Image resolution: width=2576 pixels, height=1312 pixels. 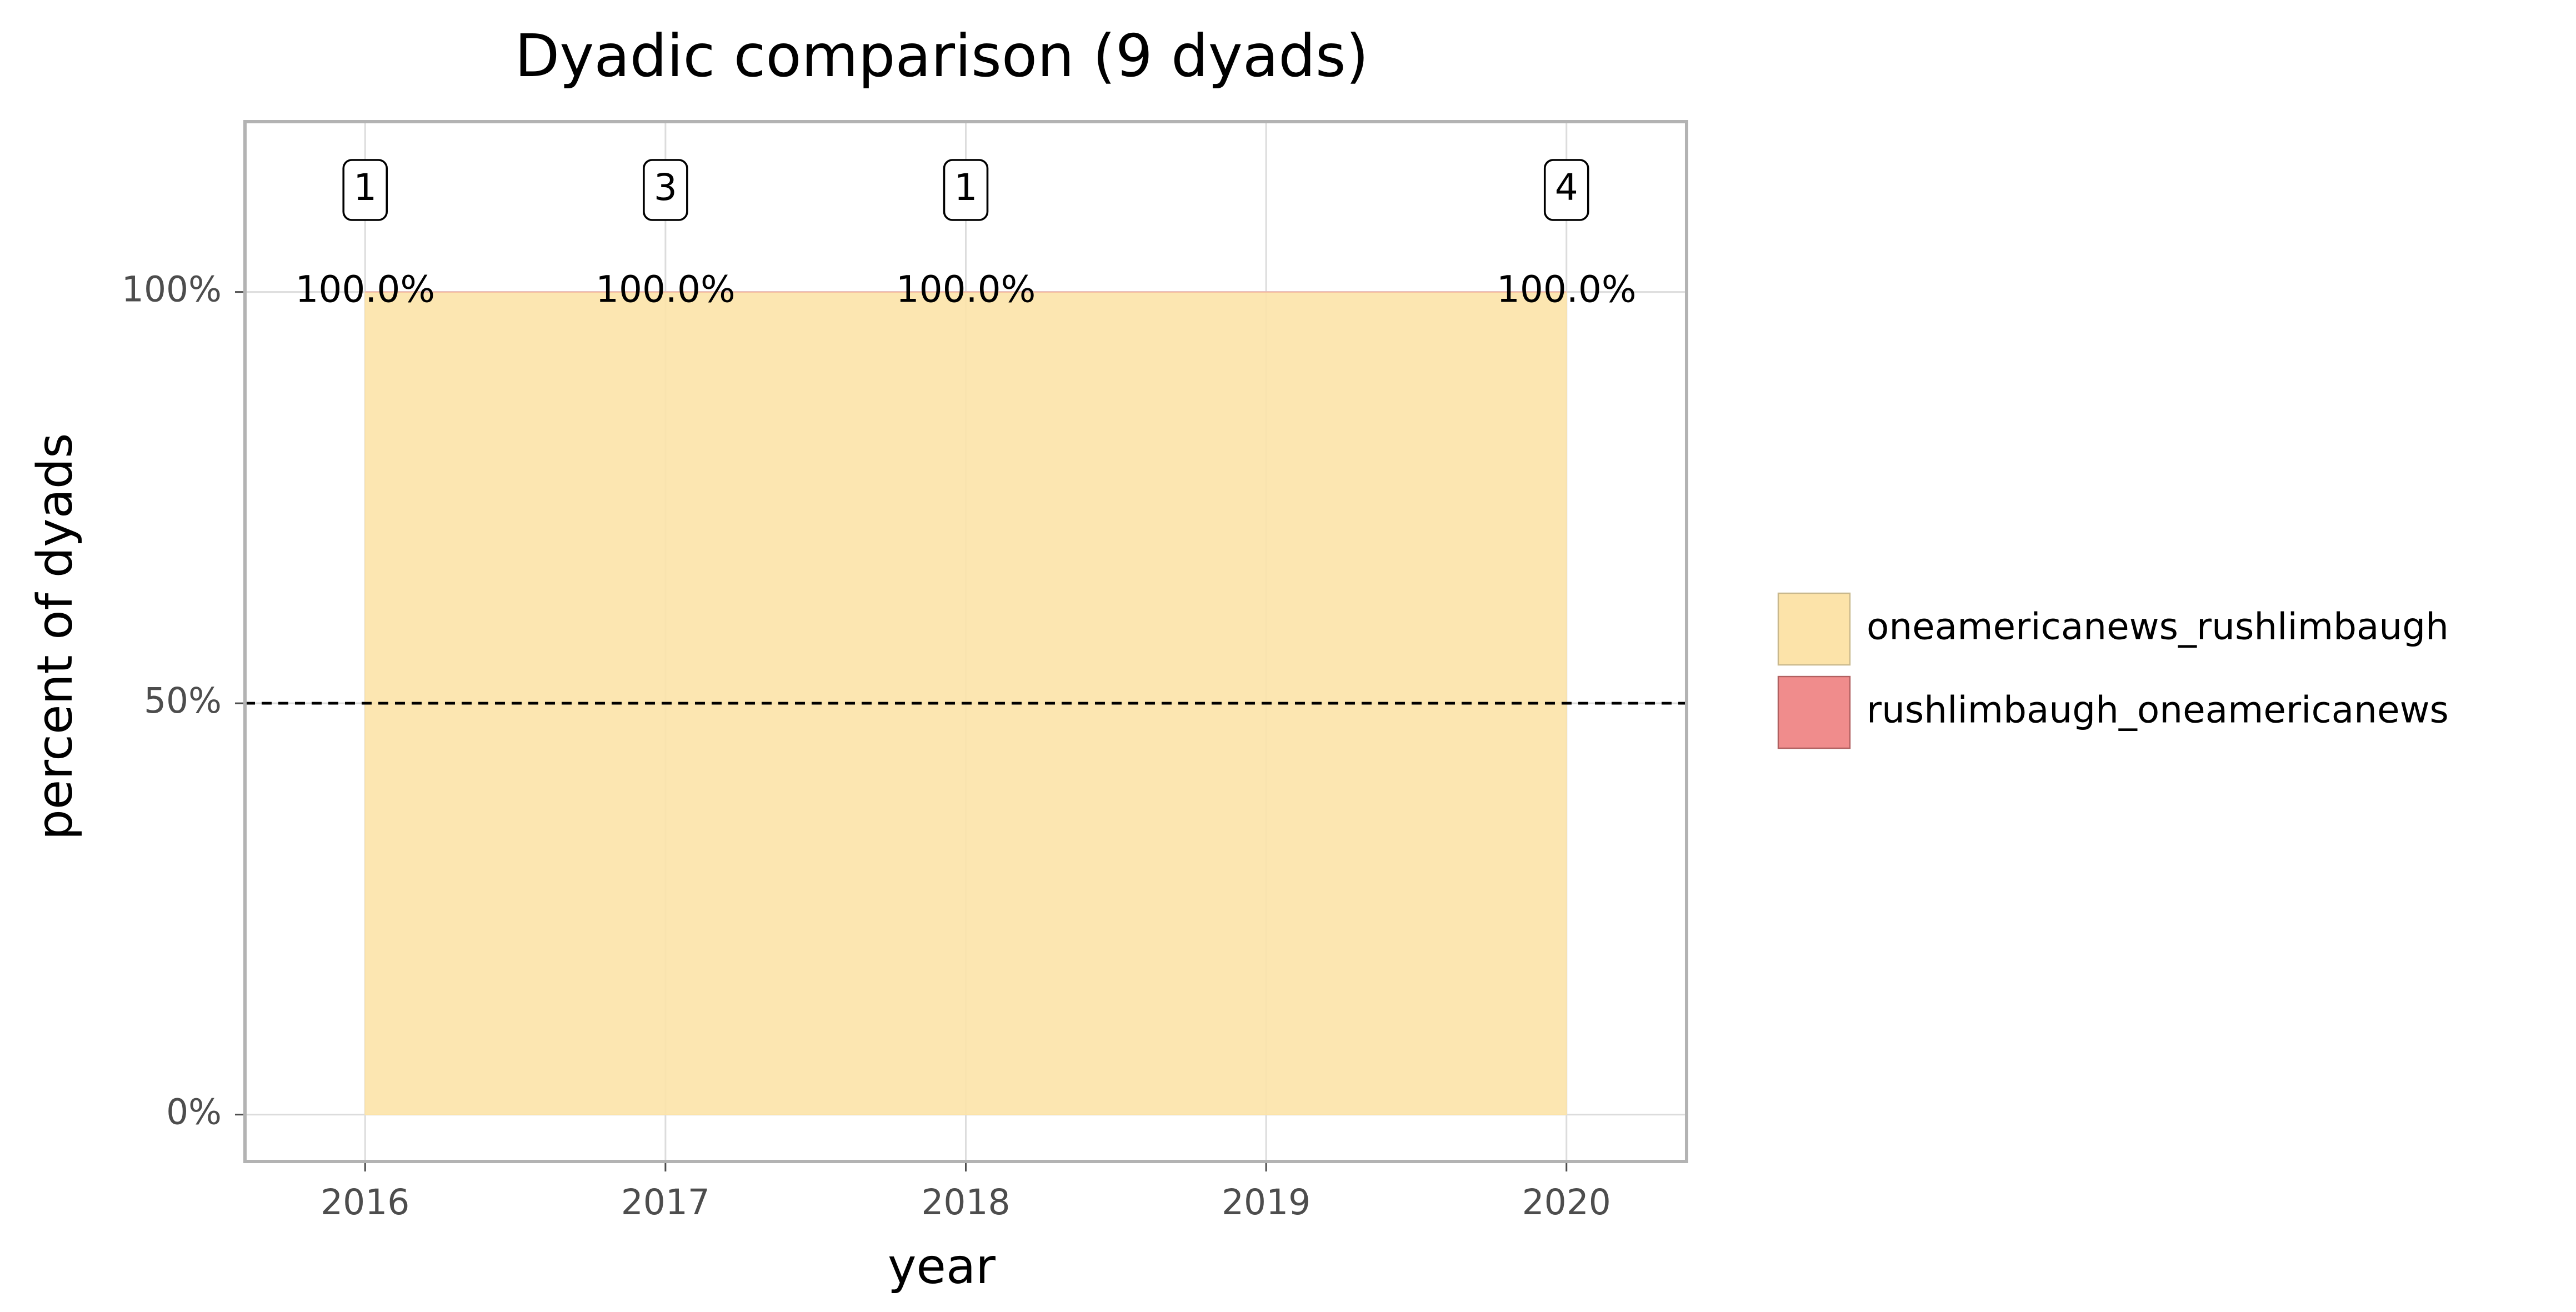 I want to click on x-tick-label: 2018, so click(x=965, y=1202).